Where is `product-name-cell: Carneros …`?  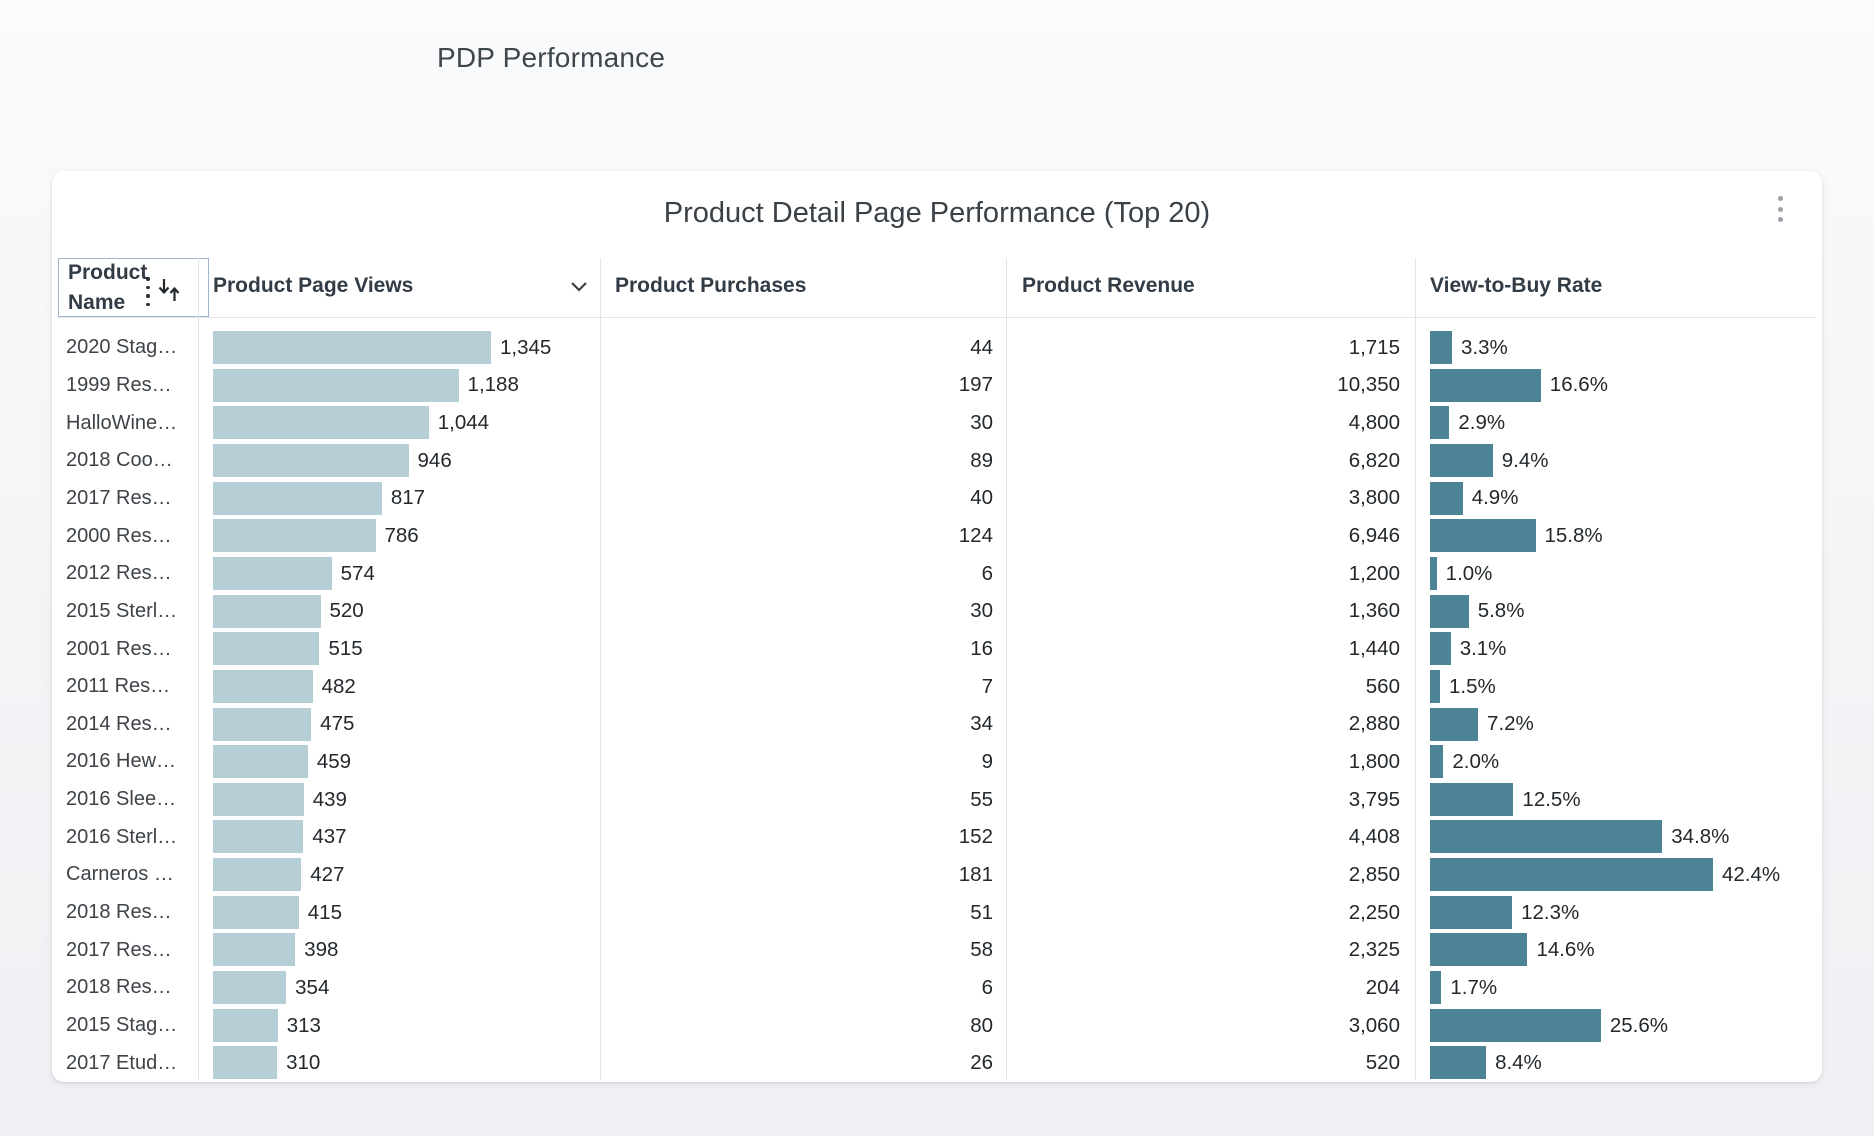
product-name-cell: Carneros … is located at coordinates (120, 874).